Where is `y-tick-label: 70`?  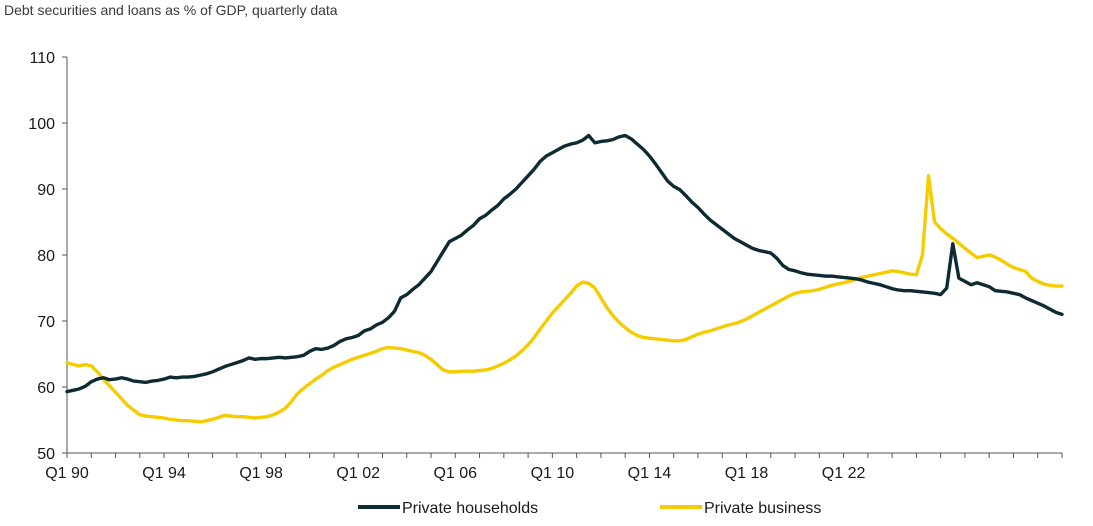
y-tick-label: 70 is located at coordinates (46, 322).